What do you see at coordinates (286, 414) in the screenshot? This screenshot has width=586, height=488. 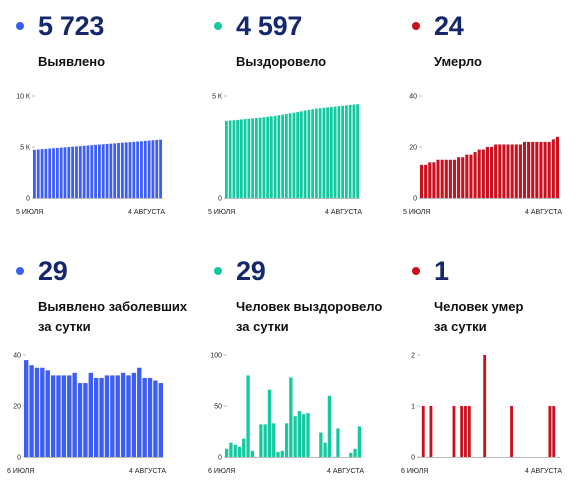 I see `bar-chart: 100 50 0 6 ИЮЛЯ 4 АВГУСТА` at bounding box center [286, 414].